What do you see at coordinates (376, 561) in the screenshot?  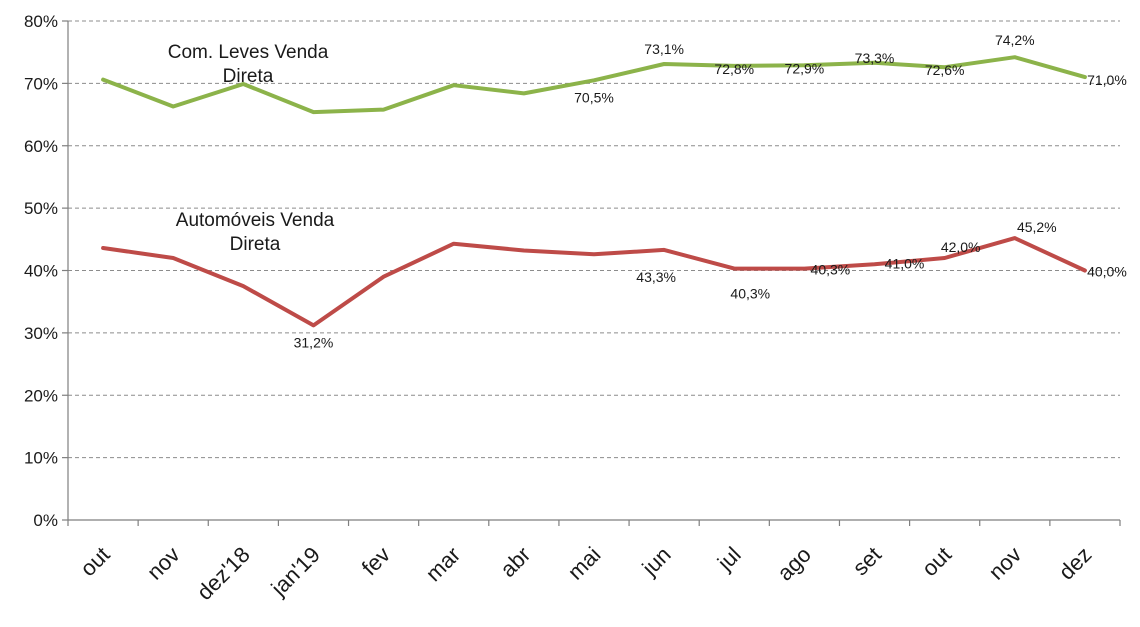 I see `x-tick-label: fev` at bounding box center [376, 561].